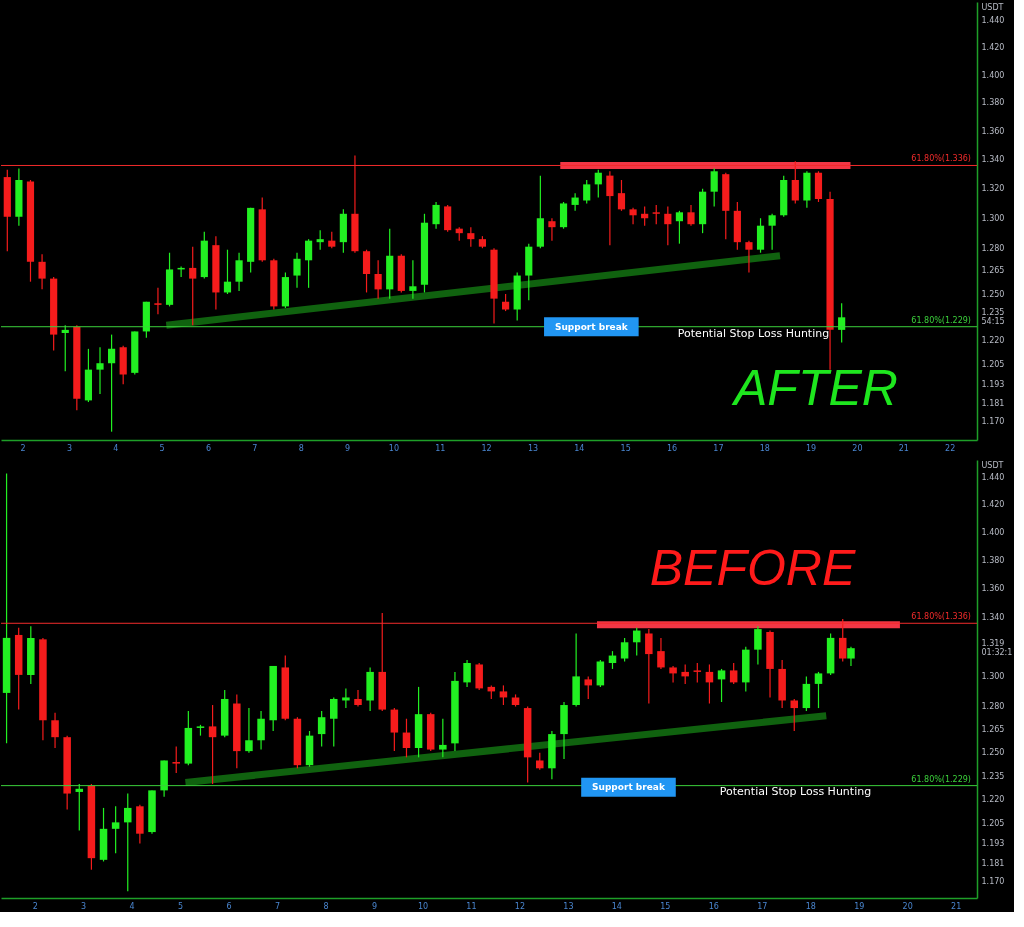  Describe the element at coordinates (997, 648) in the screenshot. I see `y-tick-label: 1.319 01:32:1` at that location.